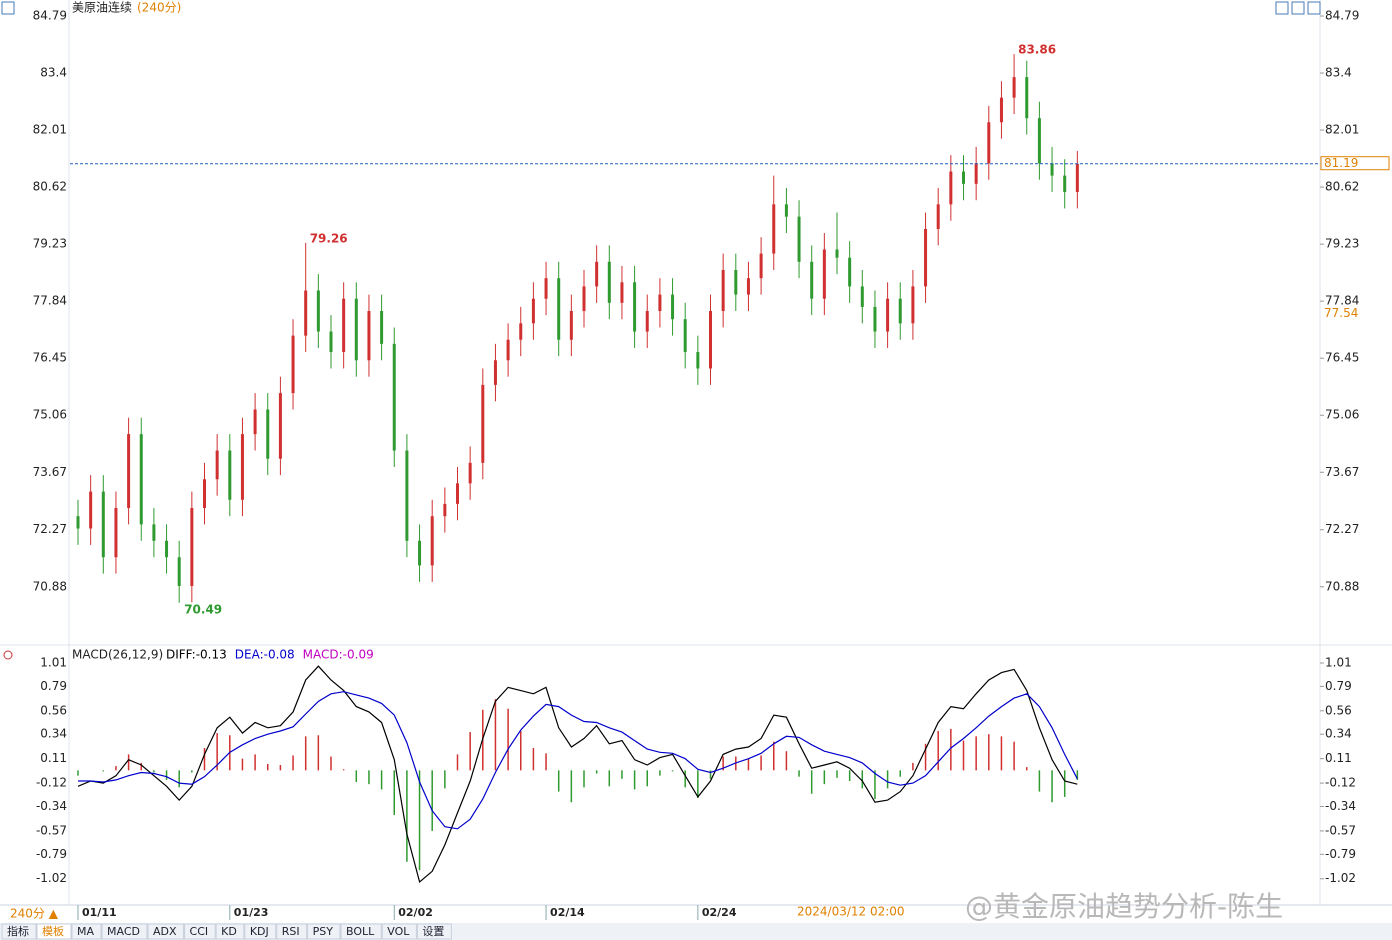 The height and width of the screenshot is (940, 1392). I want to click on y-tick-label: 82.01, so click(1342, 130).